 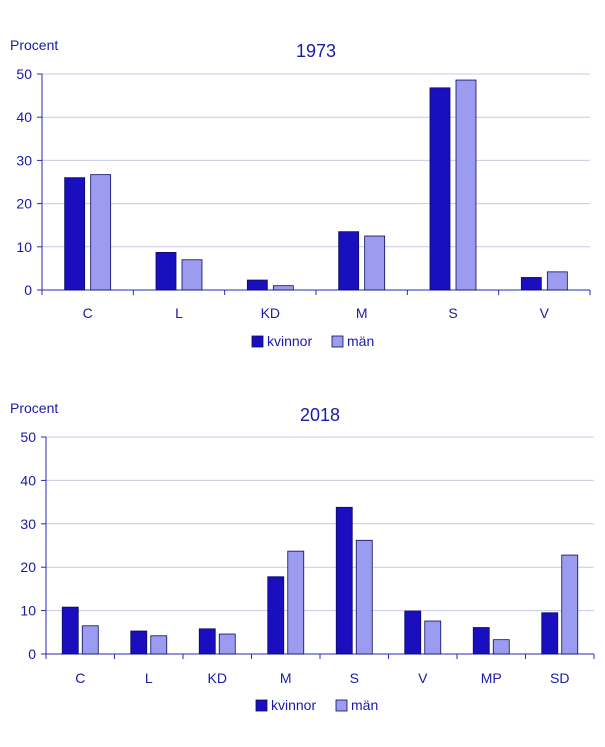 I want to click on bar-kvinnor-MP, so click(x=481, y=641).